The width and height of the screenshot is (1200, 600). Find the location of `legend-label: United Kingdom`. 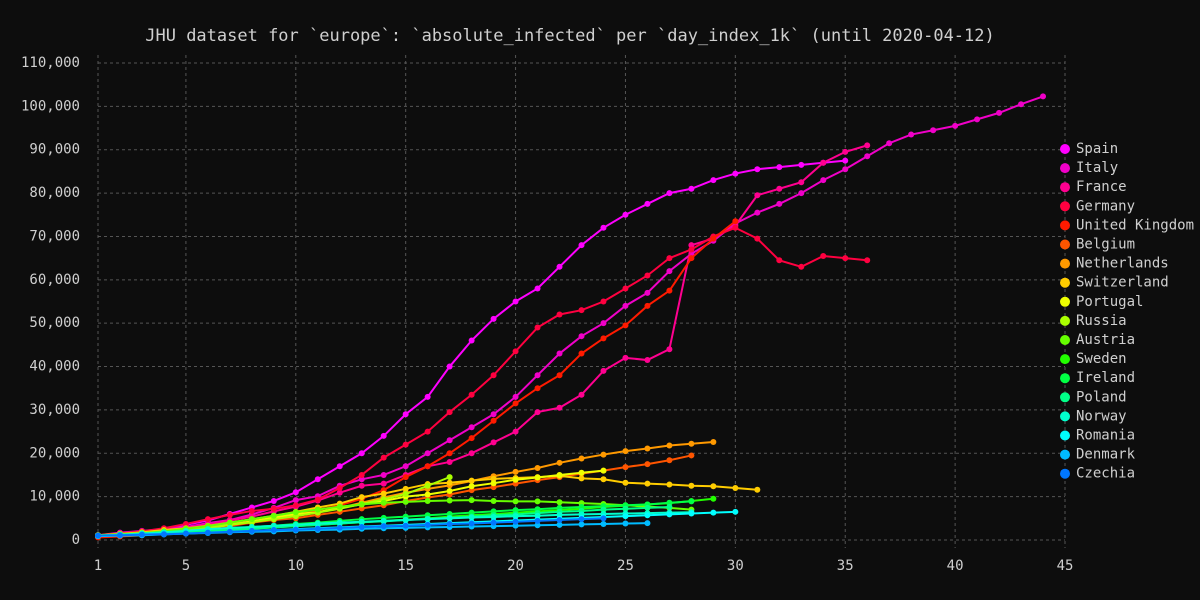

legend-label: United Kingdom is located at coordinates (1135, 225).